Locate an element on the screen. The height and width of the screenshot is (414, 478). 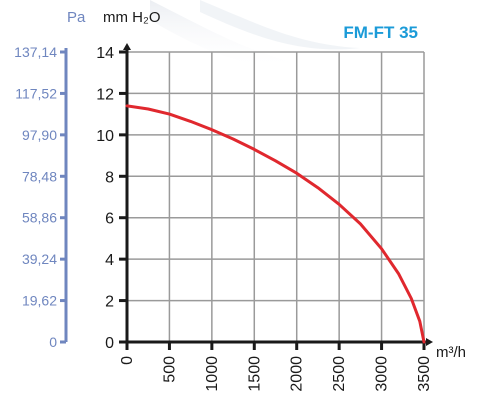
x-tick-label: 500 is located at coordinates (169, 369).